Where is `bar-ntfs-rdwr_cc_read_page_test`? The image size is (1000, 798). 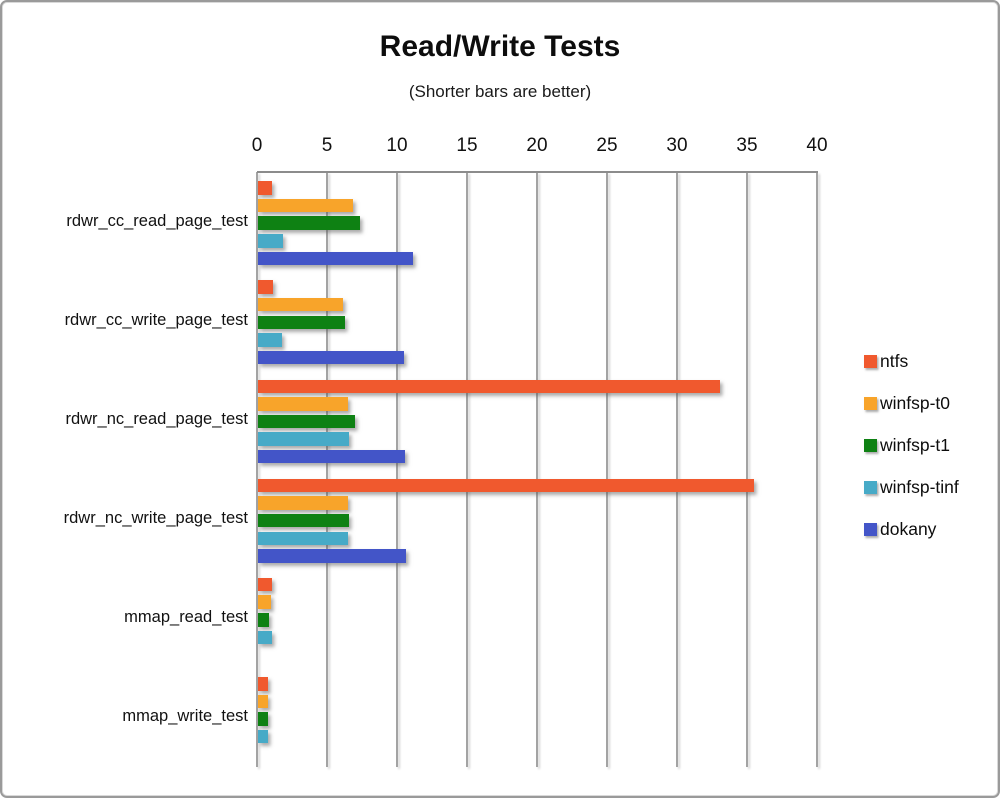
bar-ntfs-rdwr_cc_read_page_test is located at coordinates (265, 188).